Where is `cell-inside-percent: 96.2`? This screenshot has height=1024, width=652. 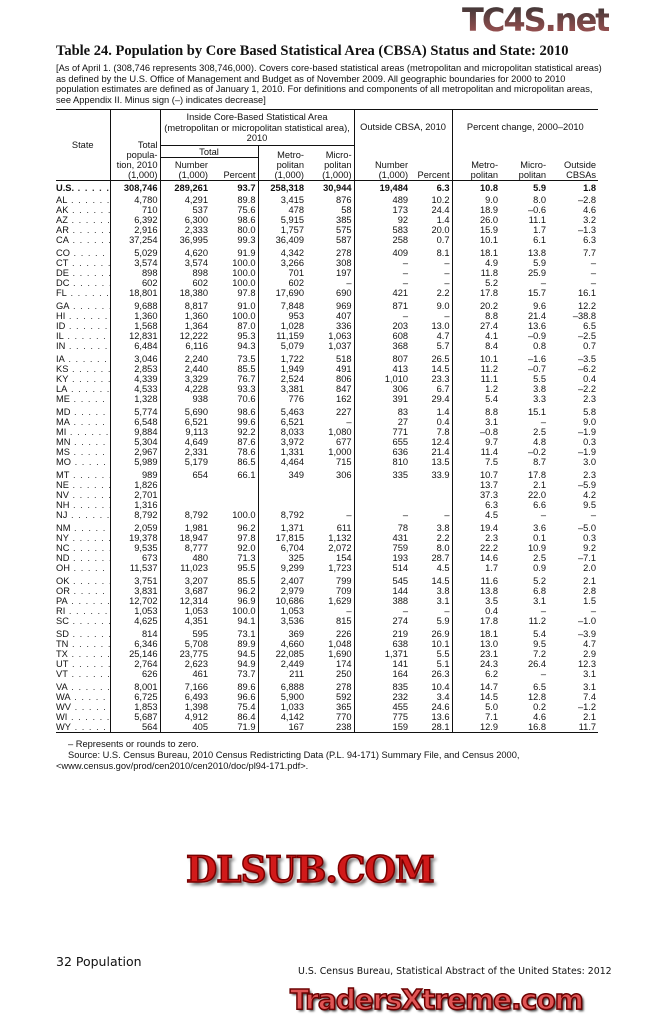 cell-inside-percent: 96.2 is located at coordinates (234, 528).